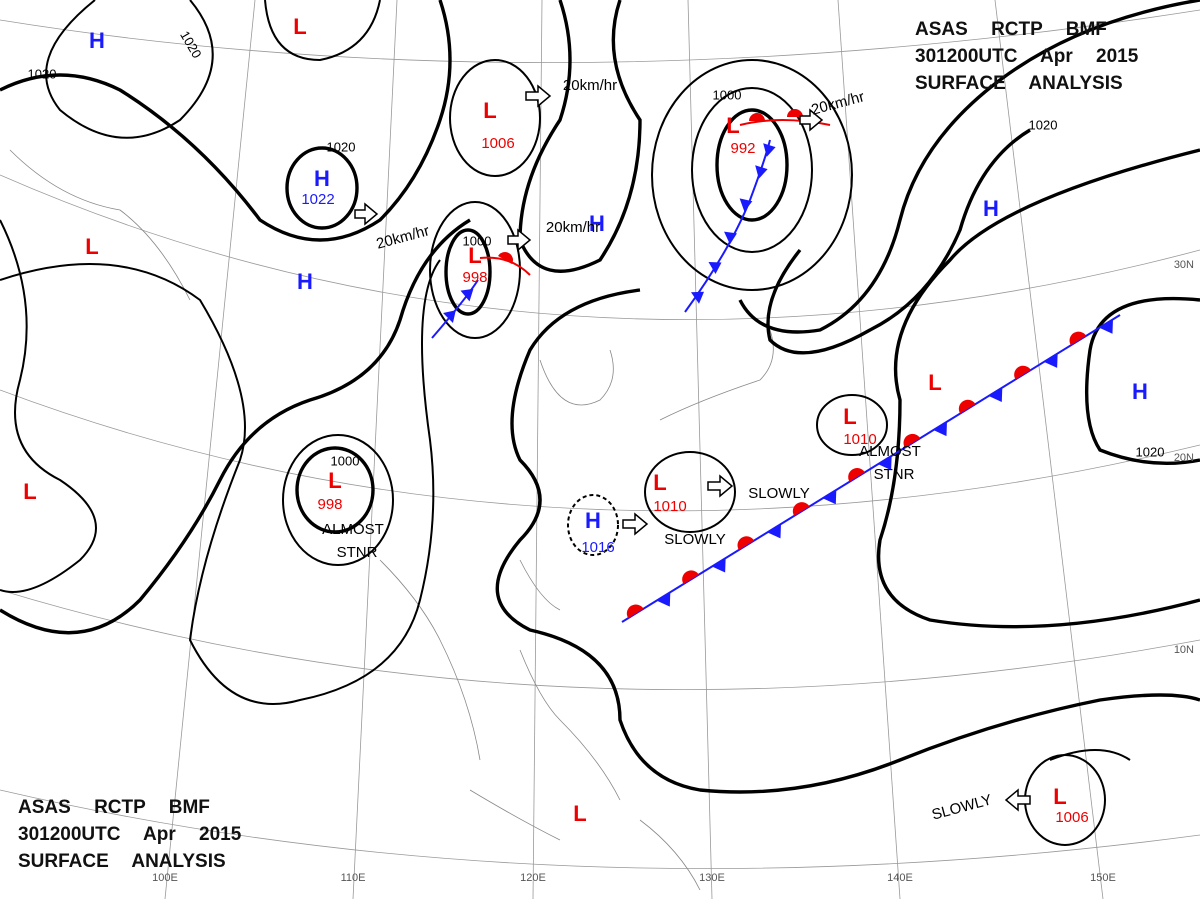  I want to click on longitude-label: 140E, so click(900, 878).